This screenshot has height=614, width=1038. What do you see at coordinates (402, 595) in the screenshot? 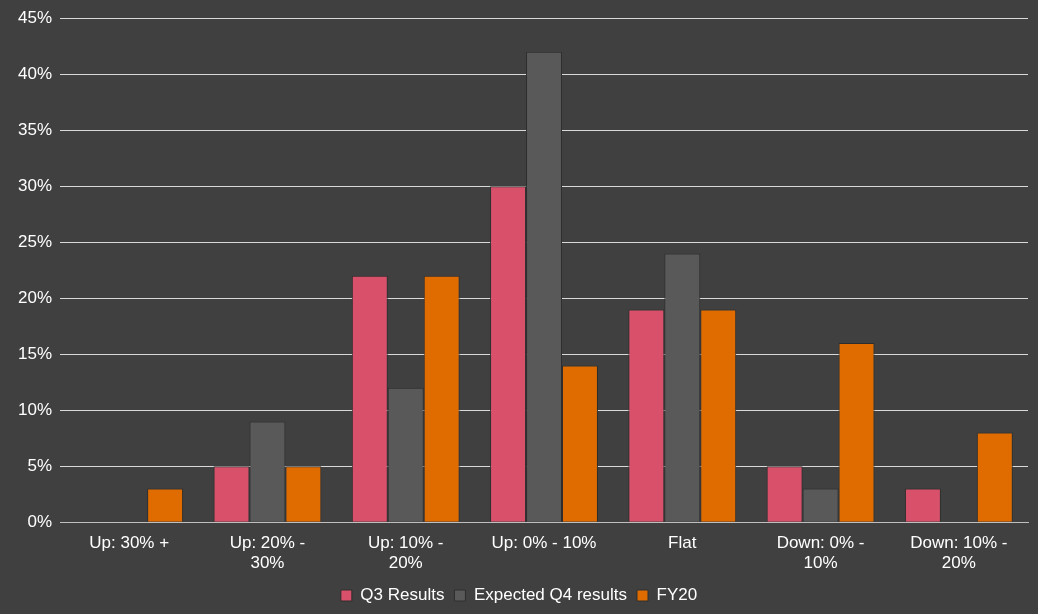
I see `legend-label: Q3 Results` at bounding box center [402, 595].